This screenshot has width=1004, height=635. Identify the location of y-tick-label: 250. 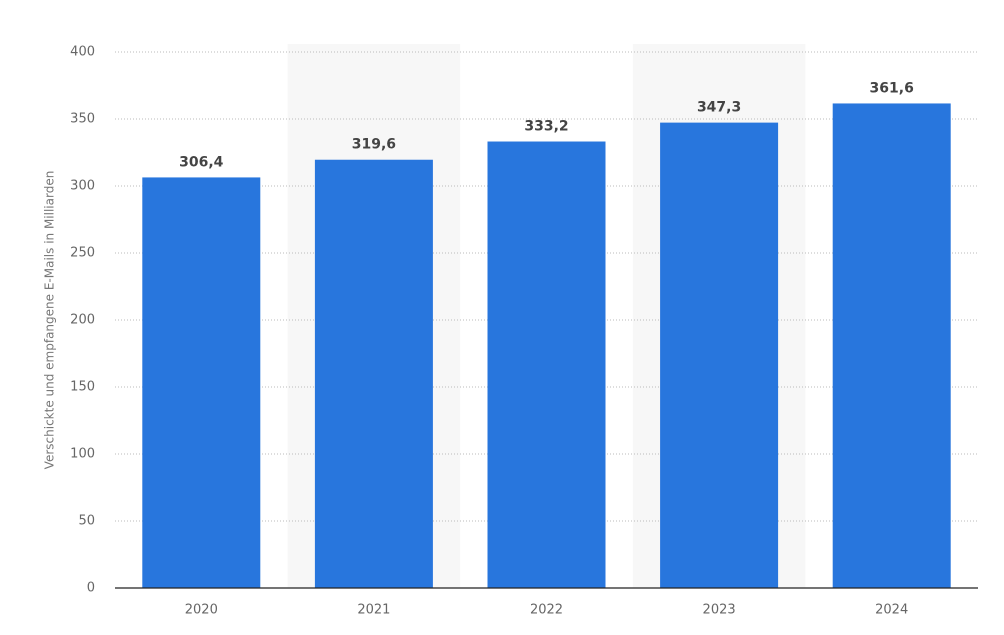
(82, 253).